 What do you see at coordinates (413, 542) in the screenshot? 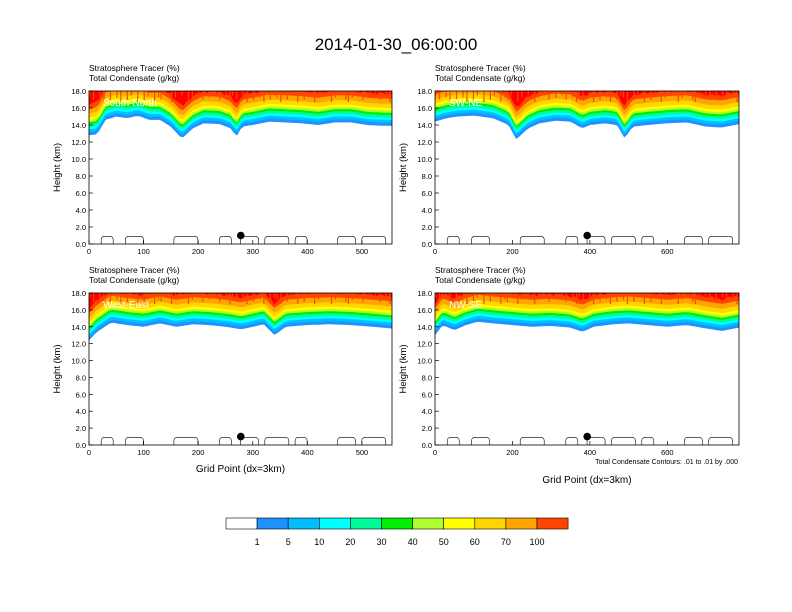
I see `colorbar-label: 40` at bounding box center [413, 542].